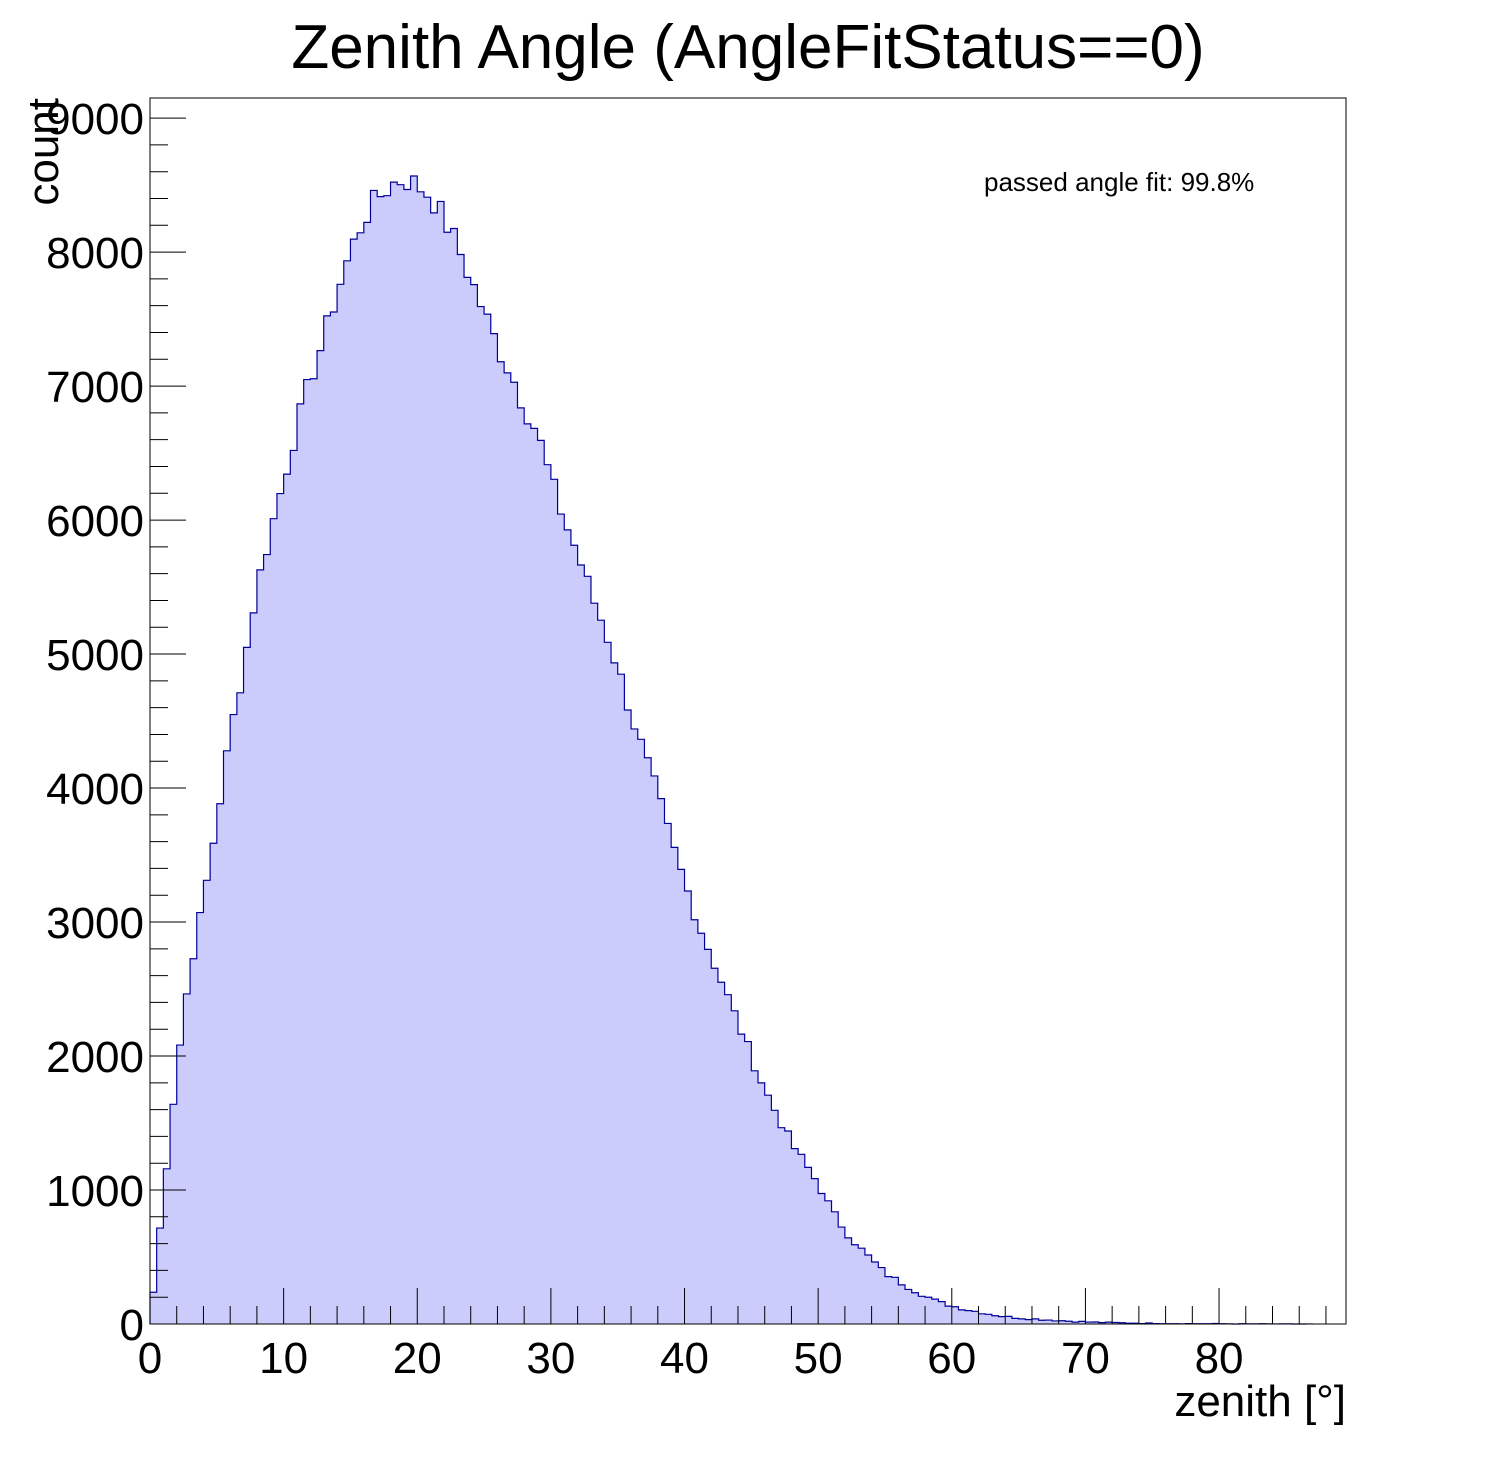 The height and width of the screenshot is (1472, 1496). I want to click on x-axis-tick-labels: 0 10 20 30 40 50 60 70 80, so click(691, 1358).